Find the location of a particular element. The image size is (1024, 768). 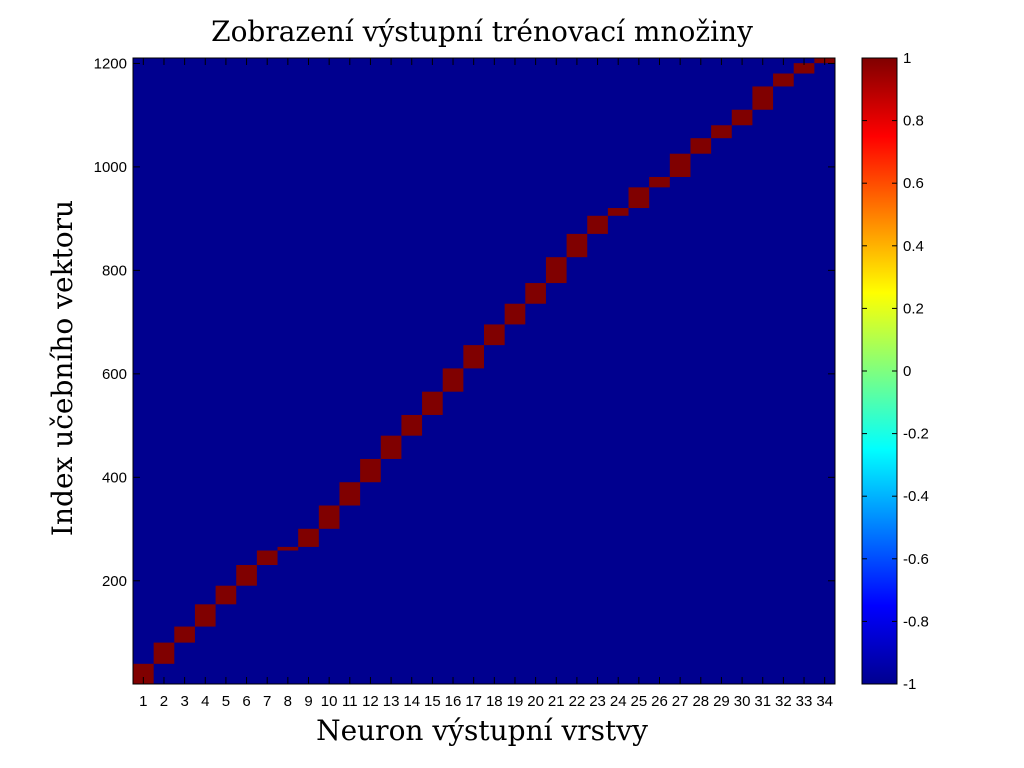

x-tick-label: 2 is located at coordinates (164, 701).